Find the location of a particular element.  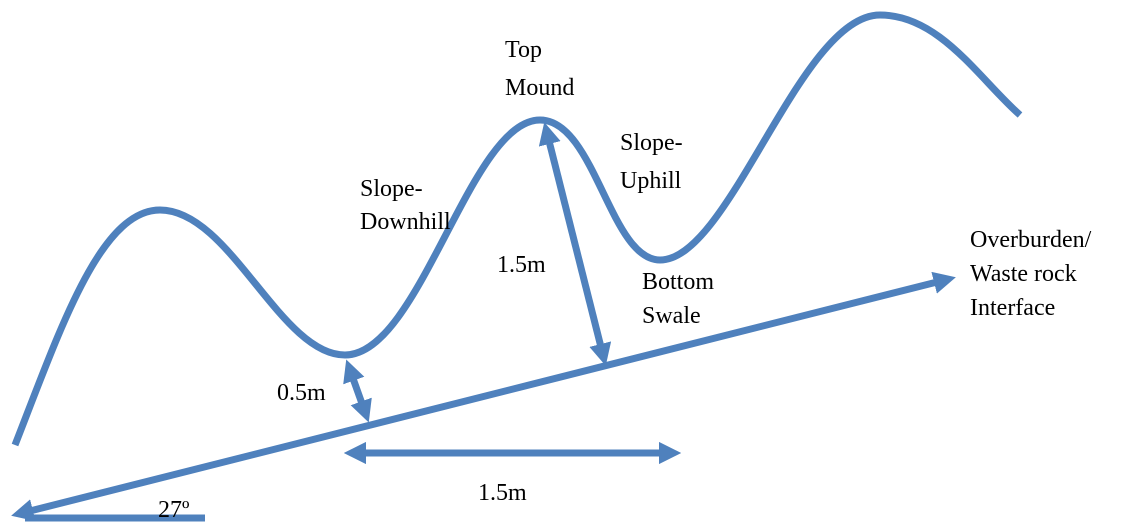

depth-arrow-large is located at coordinates (575, 244).